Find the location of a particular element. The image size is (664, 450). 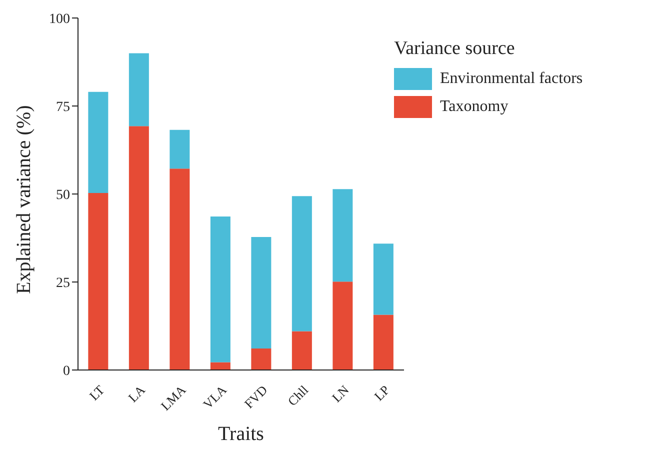

x-tick-label: Chll is located at coordinates (298, 395).